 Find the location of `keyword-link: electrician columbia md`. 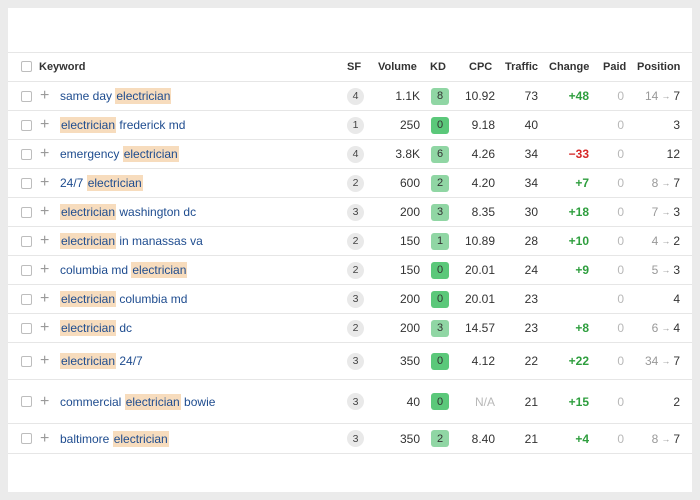

keyword-link: electrician columbia md is located at coordinates (123, 299).